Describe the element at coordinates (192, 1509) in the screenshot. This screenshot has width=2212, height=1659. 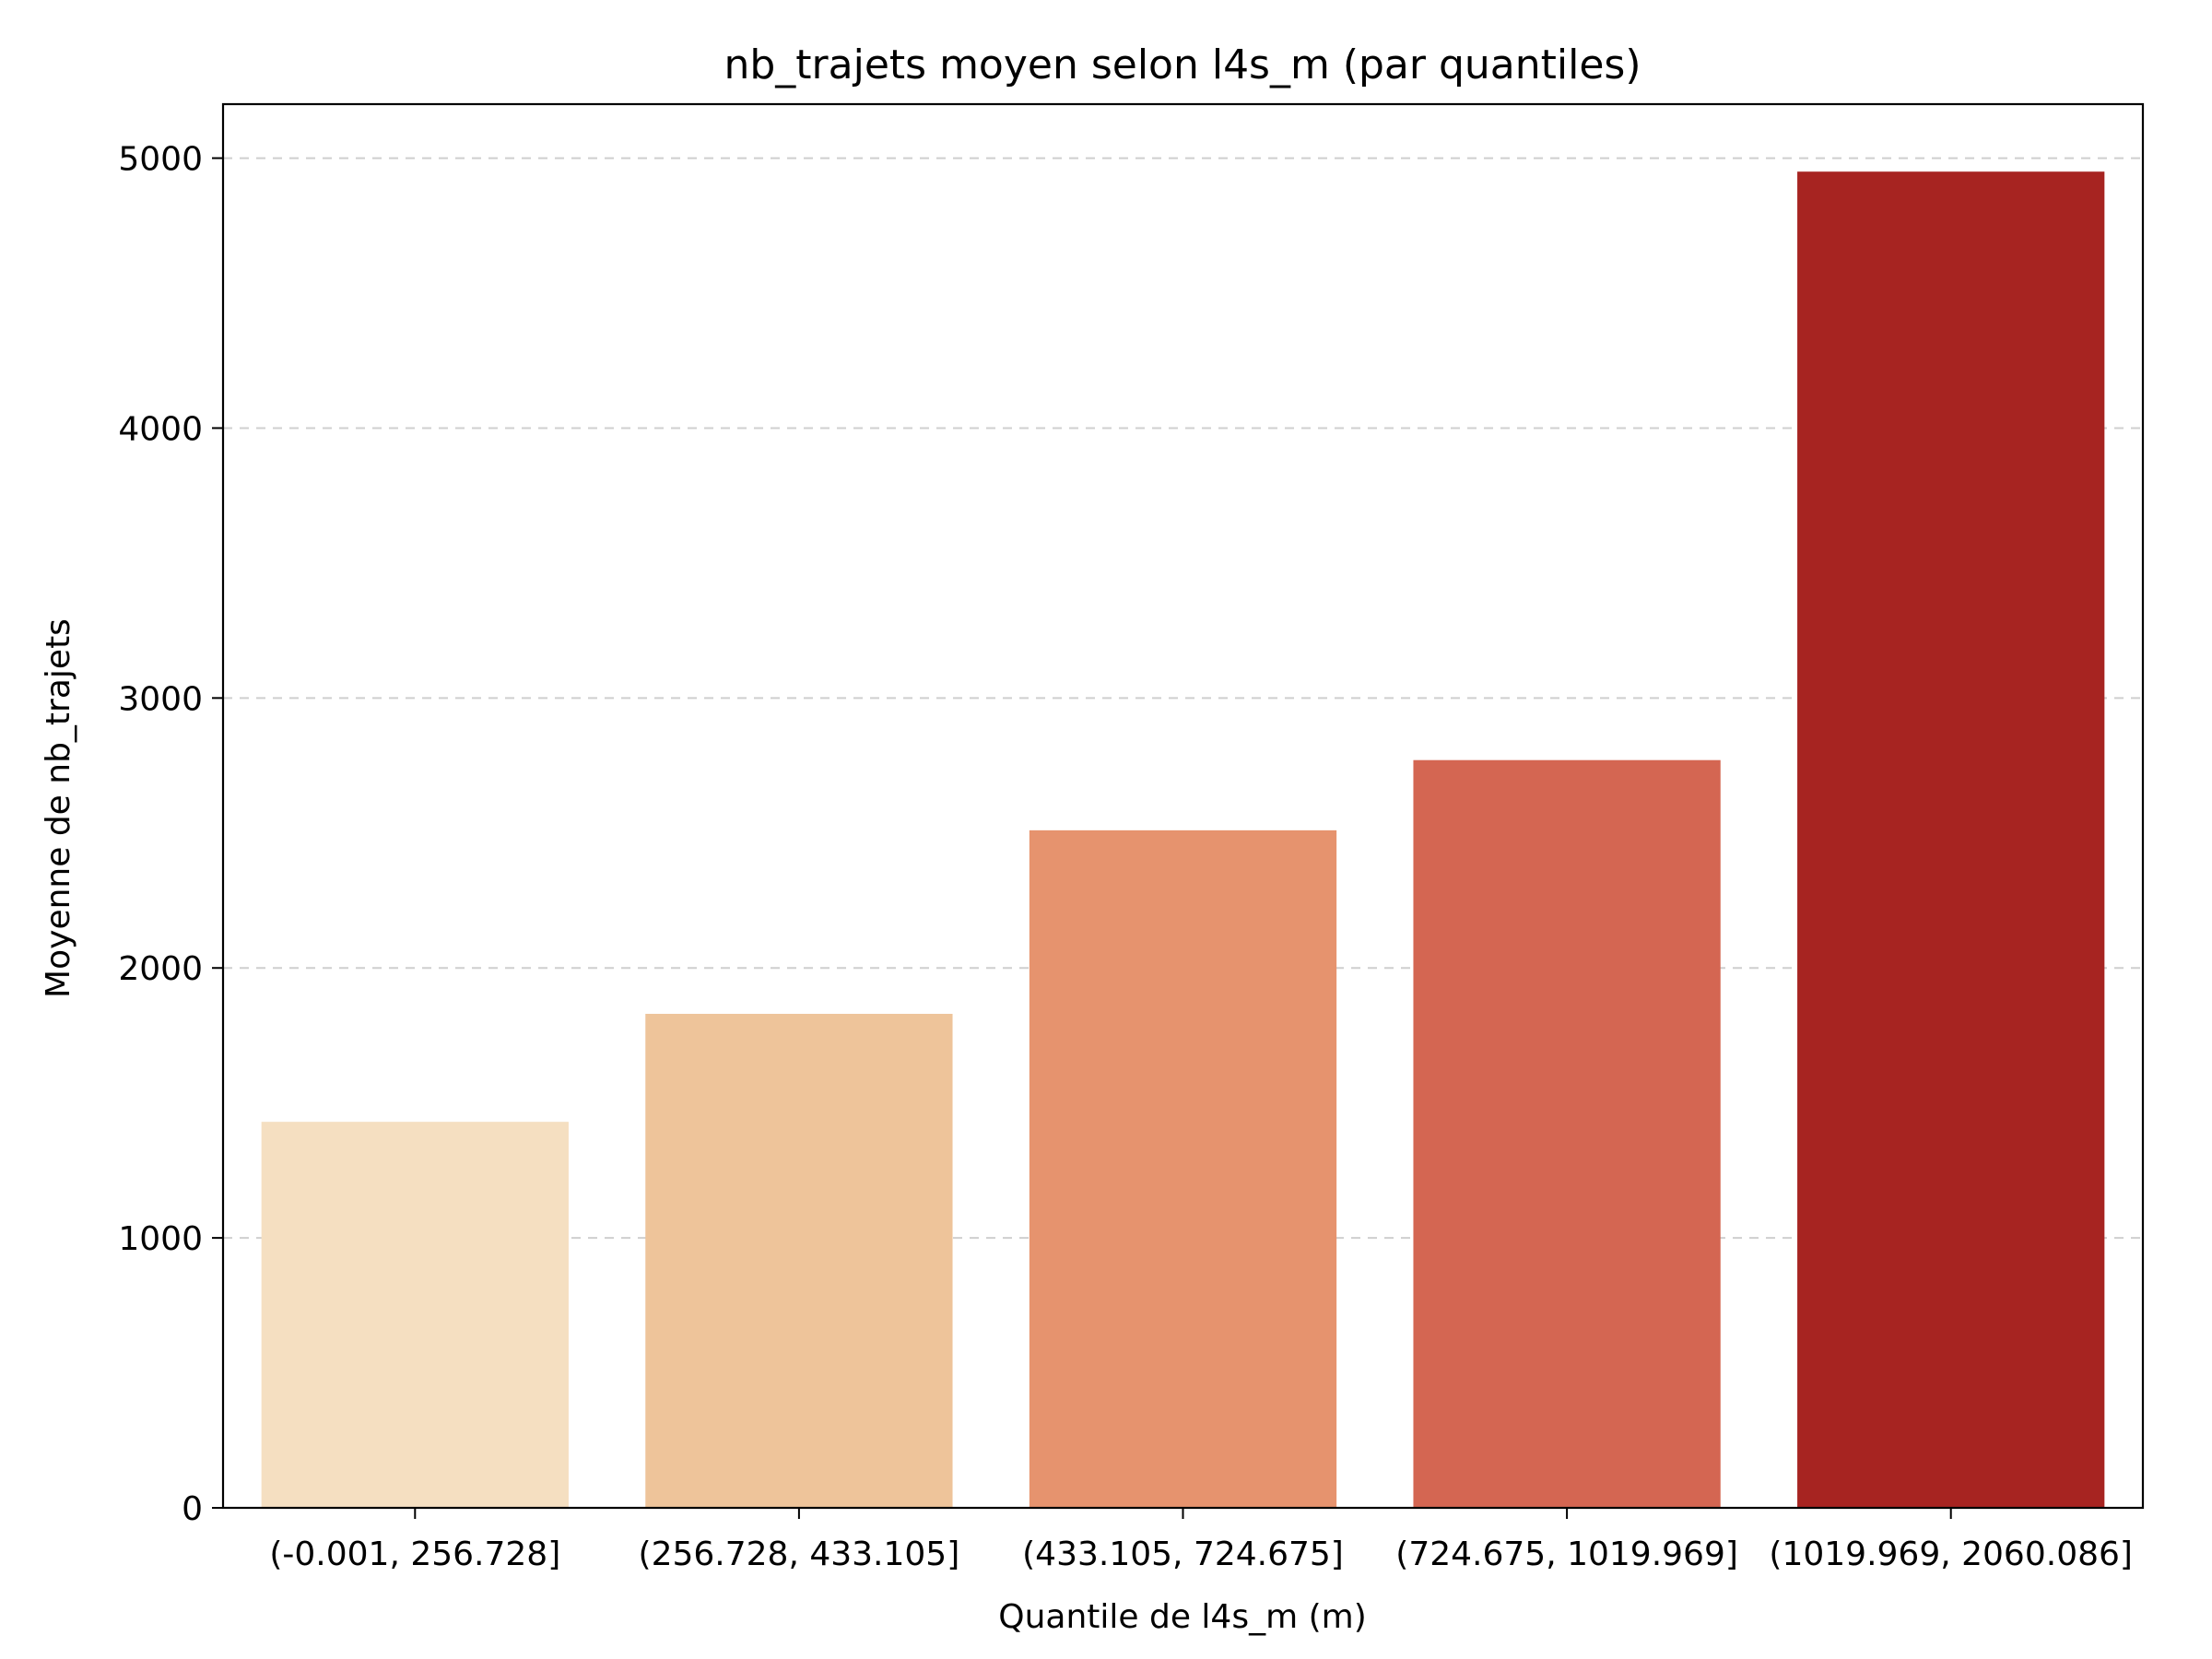
I see `y-tick-label: 0` at that location.